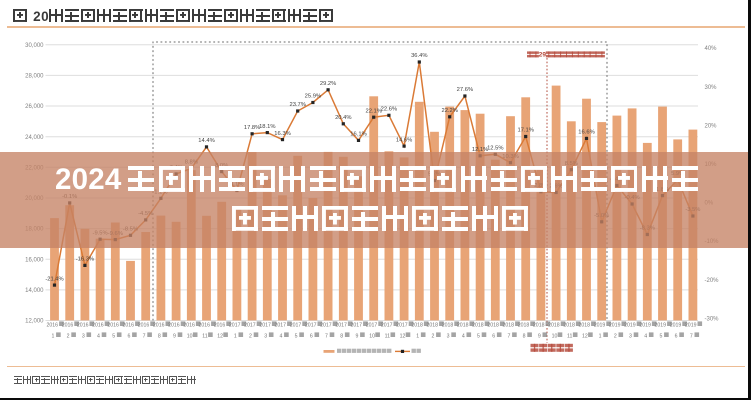 The image size is (751, 400). Describe the element at coordinates (419, 56) in the screenshot. I see `svg-text: 36.4%` at that location.